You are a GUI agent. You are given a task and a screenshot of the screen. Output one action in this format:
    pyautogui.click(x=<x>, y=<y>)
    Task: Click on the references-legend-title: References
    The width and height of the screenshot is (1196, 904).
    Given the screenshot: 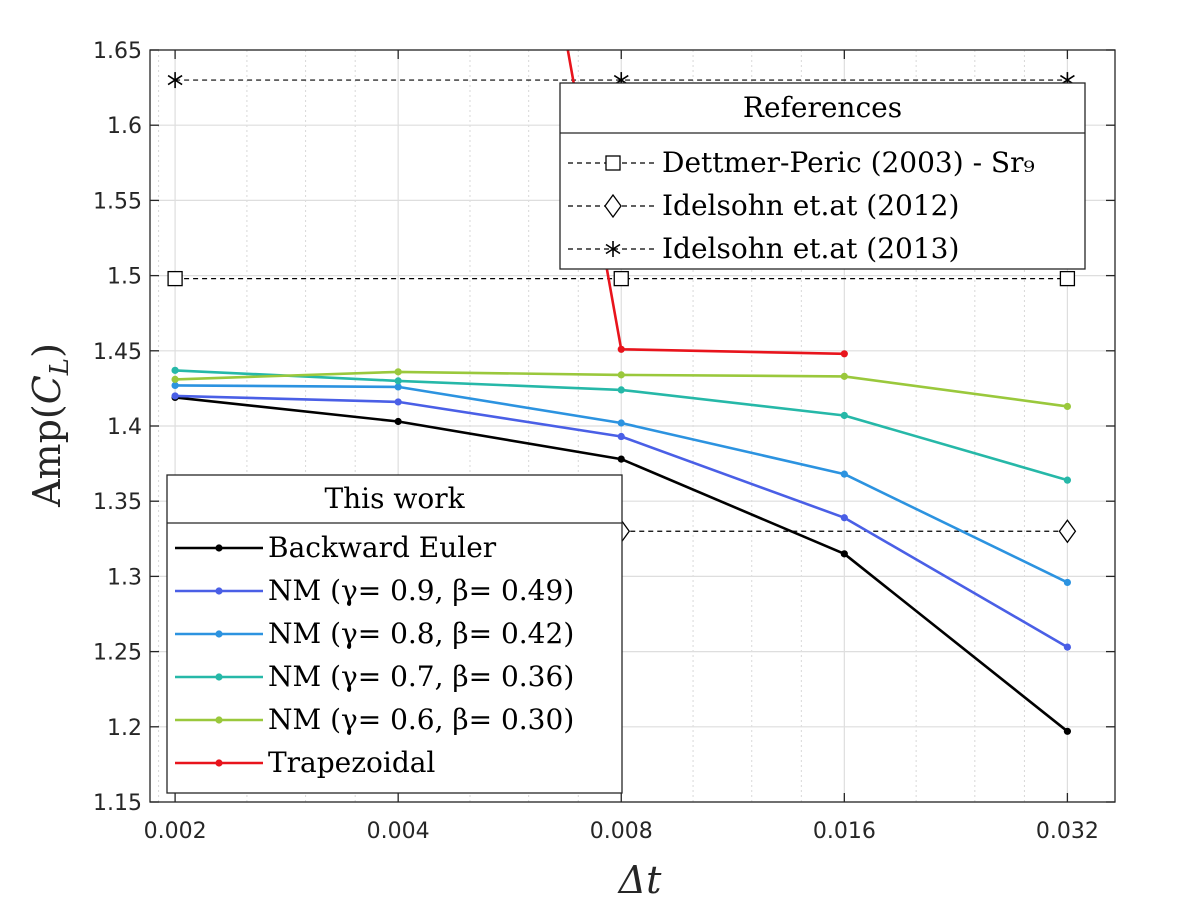 What is the action you would take?
    pyautogui.click(x=822, y=107)
    